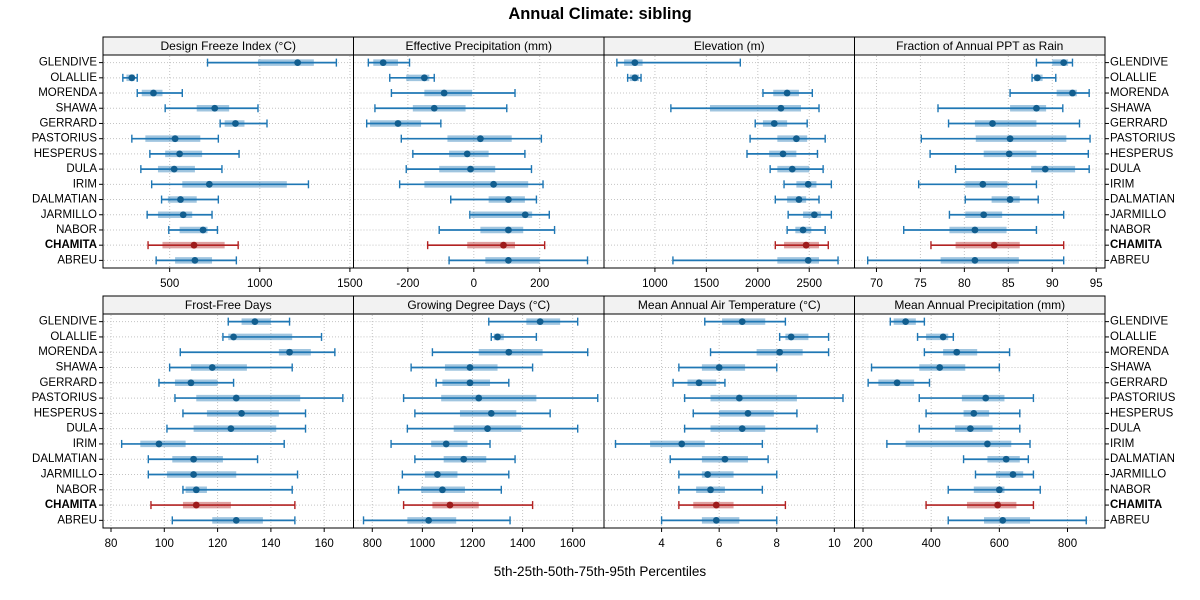 The height and width of the screenshot is (600, 1200). What do you see at coordinates (979, 305) in the screenshot?
I see `panel-title: Mean Annual Precipitation (mm)` at bounding box center [979, 305].